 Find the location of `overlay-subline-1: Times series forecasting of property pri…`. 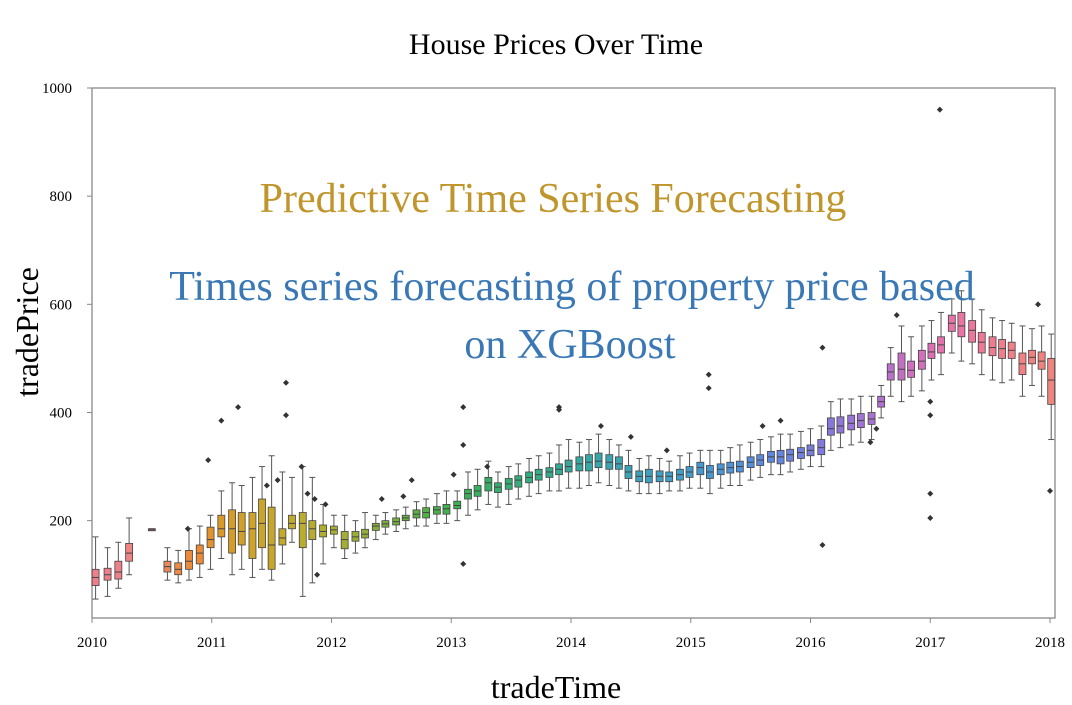

overlay-subline-1: Times series forecasting of property pri… is located at coordinates (572, 287).